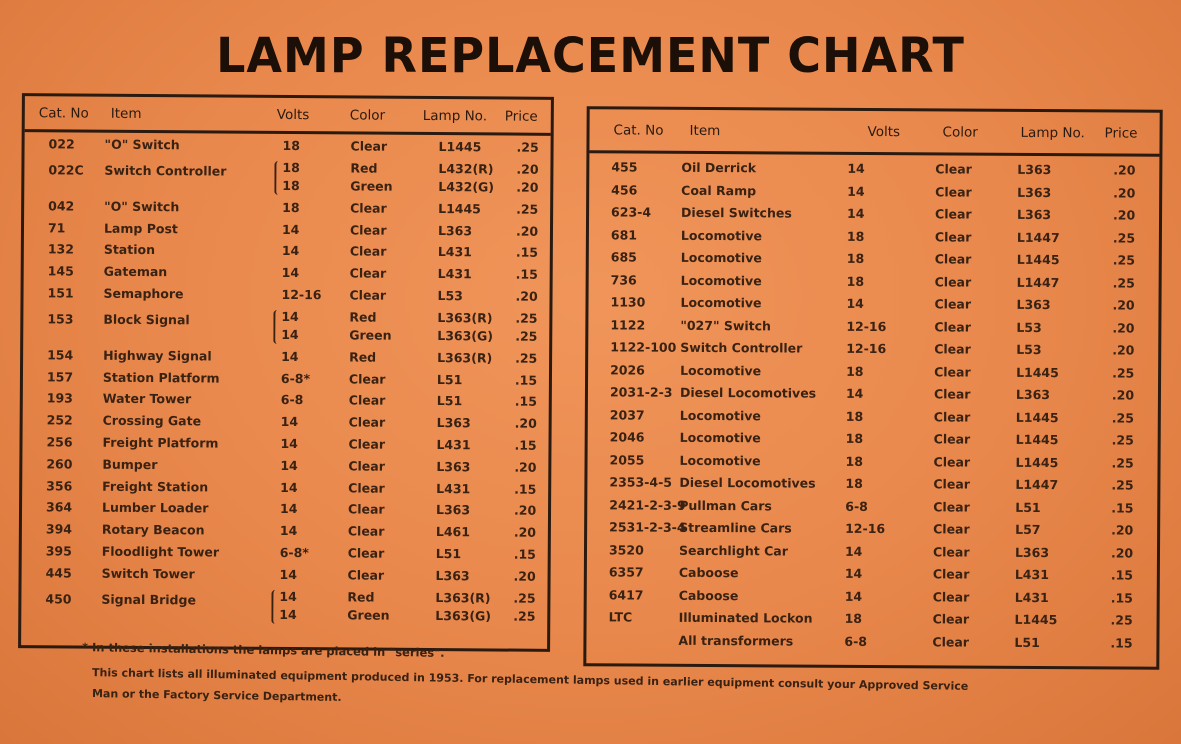 This screenshot has width=1181, height=744. What do you see at coordinates (1028, 507) in the screenshot?
I see `lamp-no-cell: L51` at bounding box center [1028, 507].